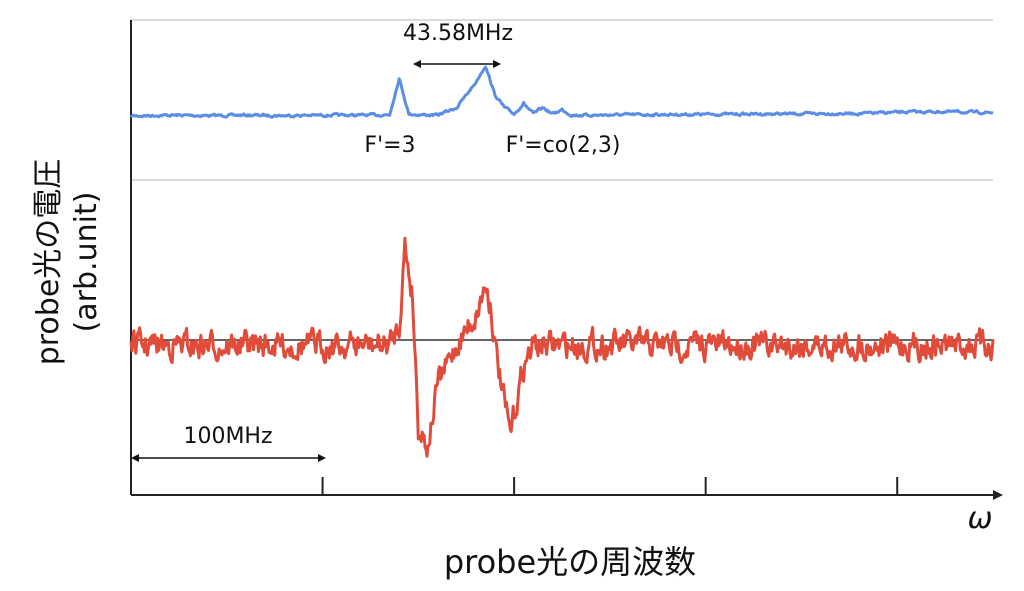  Describe the element at coordinates (227, 436) in the screenshot. I see `scale-bar-label: 100MHz` at that location.